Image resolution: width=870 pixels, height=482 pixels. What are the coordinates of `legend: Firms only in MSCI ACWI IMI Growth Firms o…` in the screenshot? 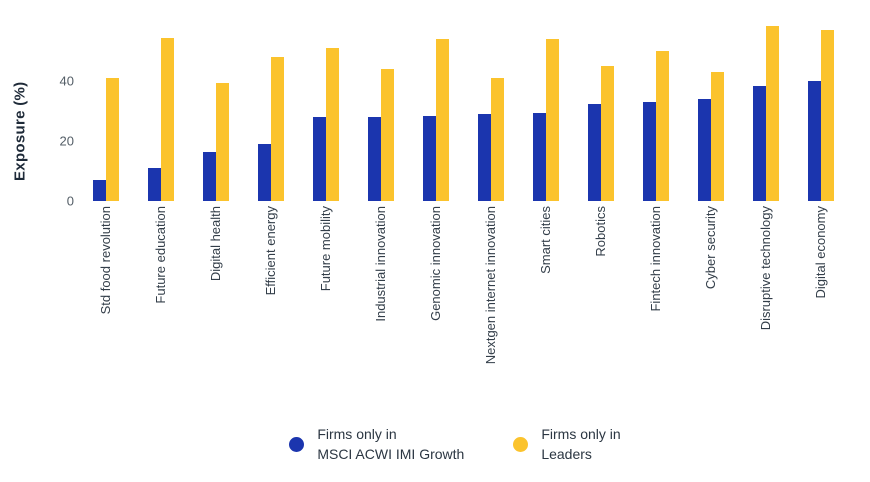 It's located at (445, 444).